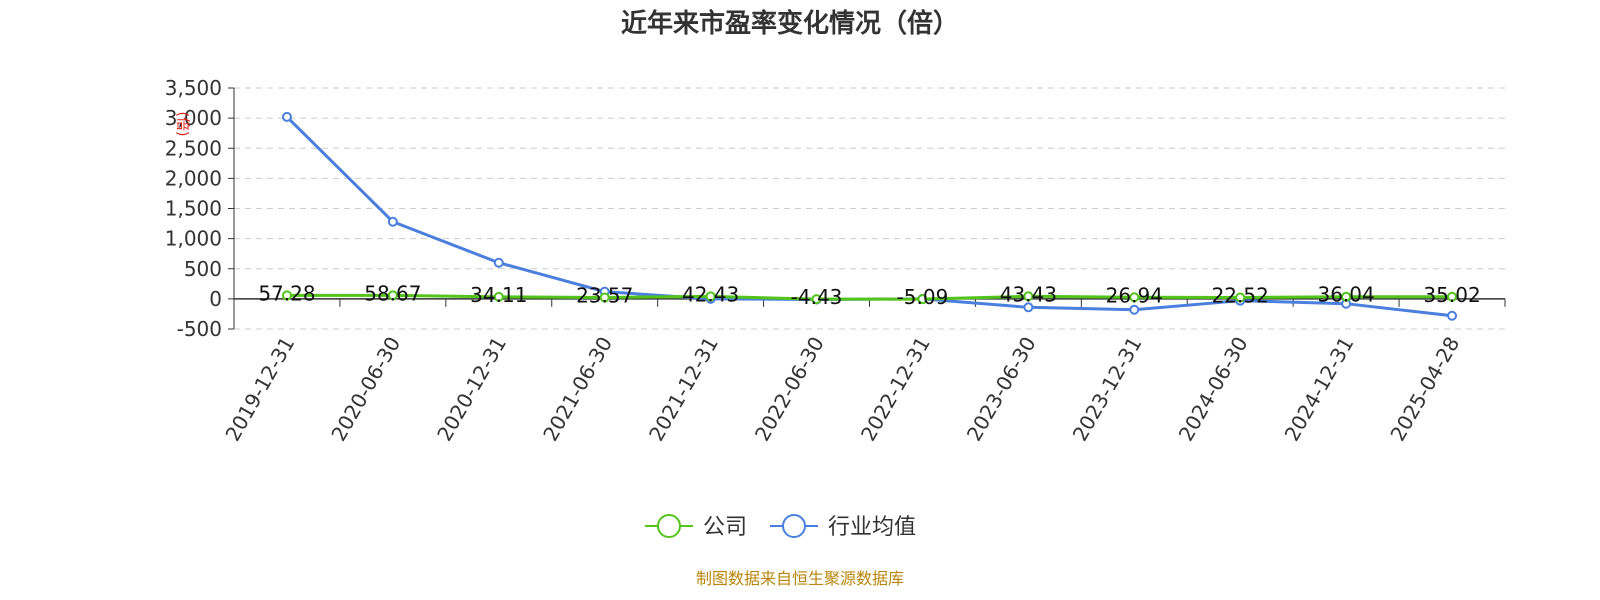  Describe the element at coordinates (193, 239) in the screenshot. I see `y-tick-label: 1,000` at that location.